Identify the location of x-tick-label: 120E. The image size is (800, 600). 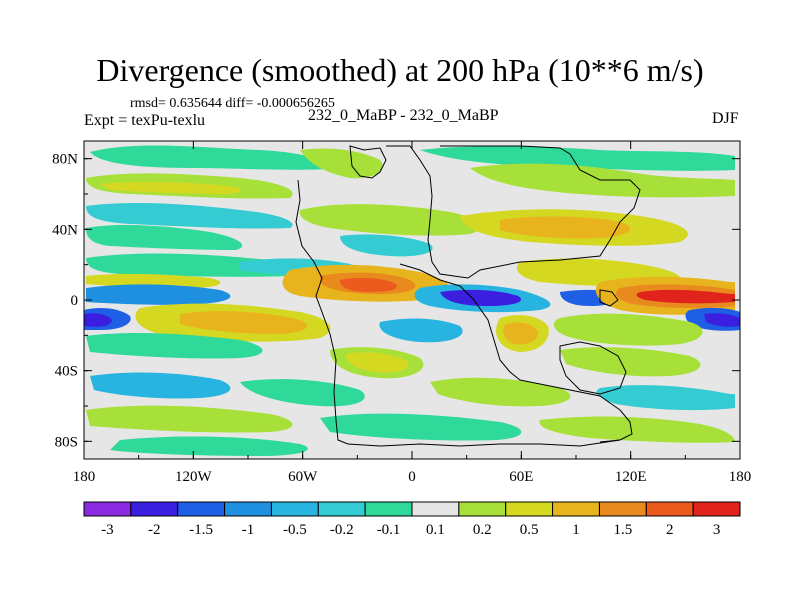
(631, 477).